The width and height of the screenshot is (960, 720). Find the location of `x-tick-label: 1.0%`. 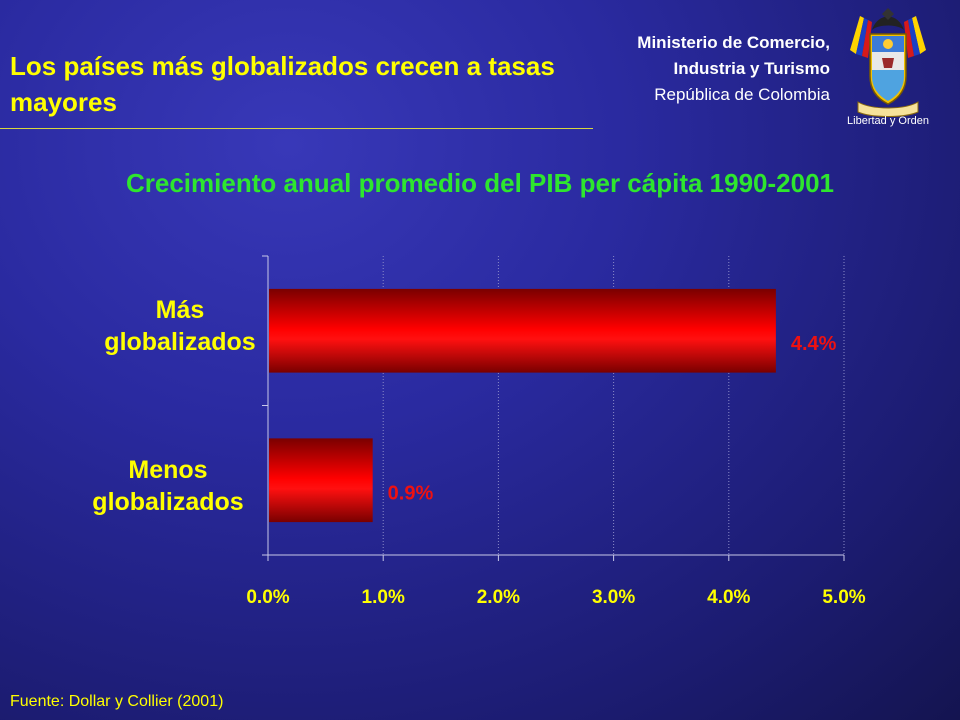

x-tick-label: 1.0% is located at coordinates (383, 597).